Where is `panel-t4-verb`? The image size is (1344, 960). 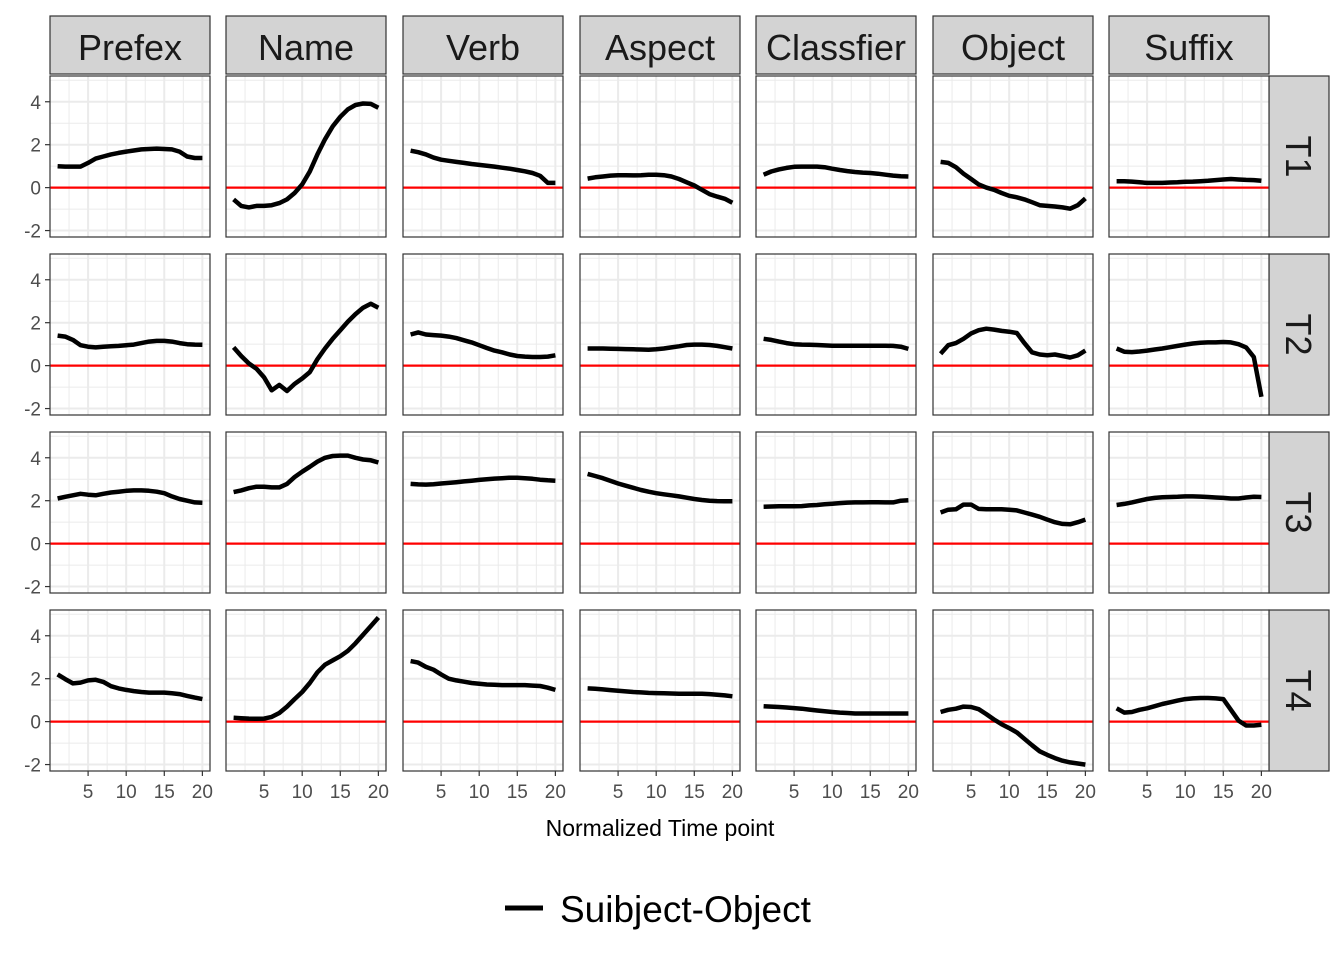
panel-t4-verb is located at coordinates (483, 690).